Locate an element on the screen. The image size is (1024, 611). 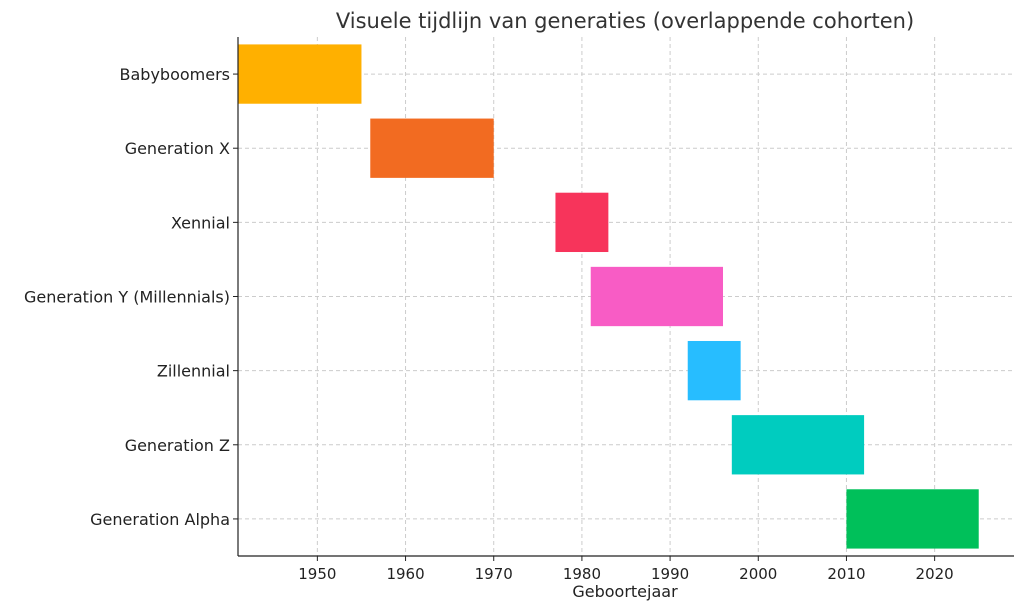
x-tick-label: 1970 is located at coordinates (494, 574).